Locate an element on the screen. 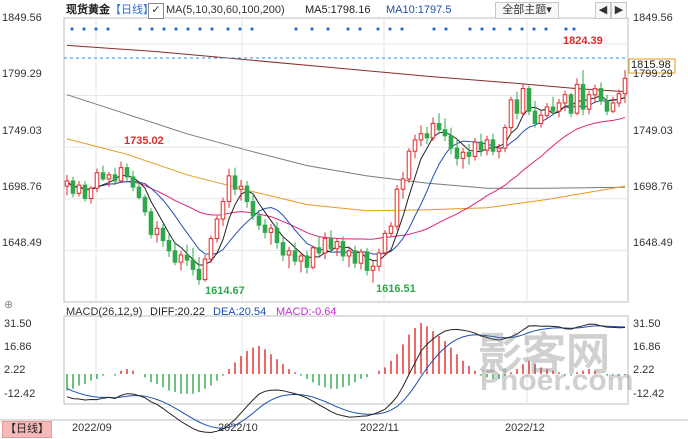  period-selector: 【日线】 is located at coordinates (132, 10).